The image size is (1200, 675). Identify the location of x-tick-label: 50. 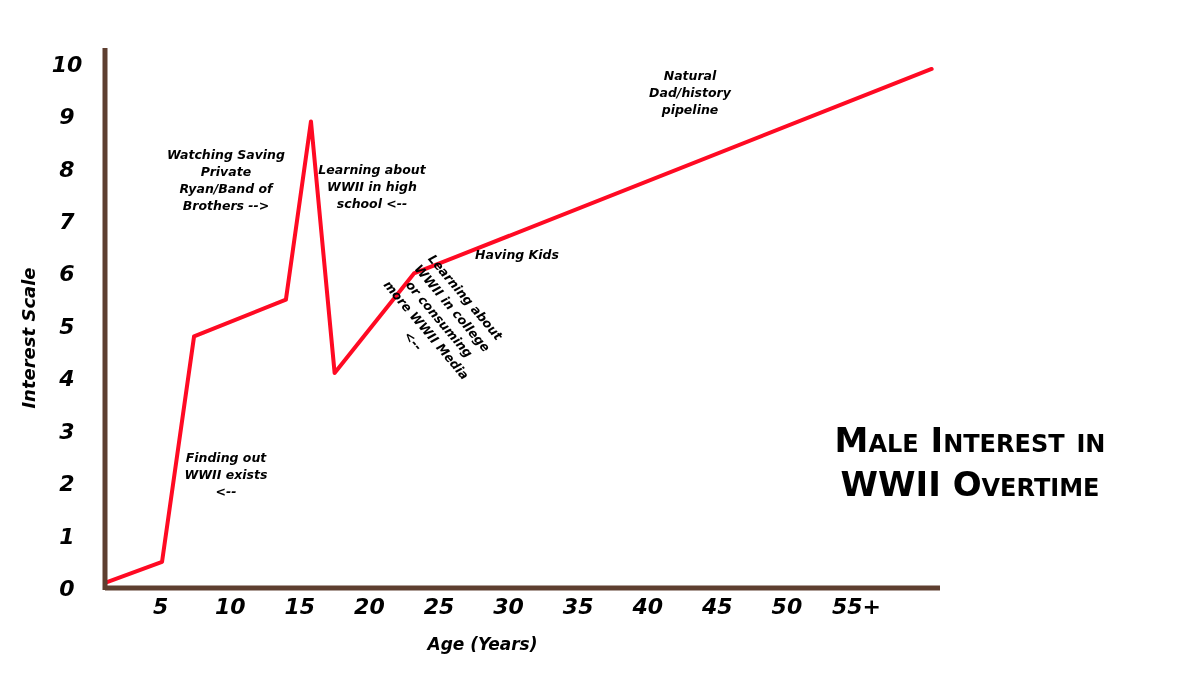
(787, 606).